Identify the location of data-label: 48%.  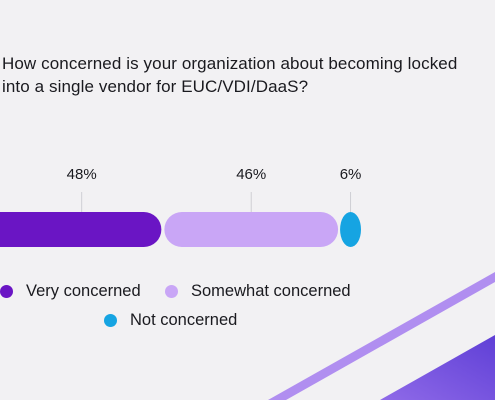
(82, 174).